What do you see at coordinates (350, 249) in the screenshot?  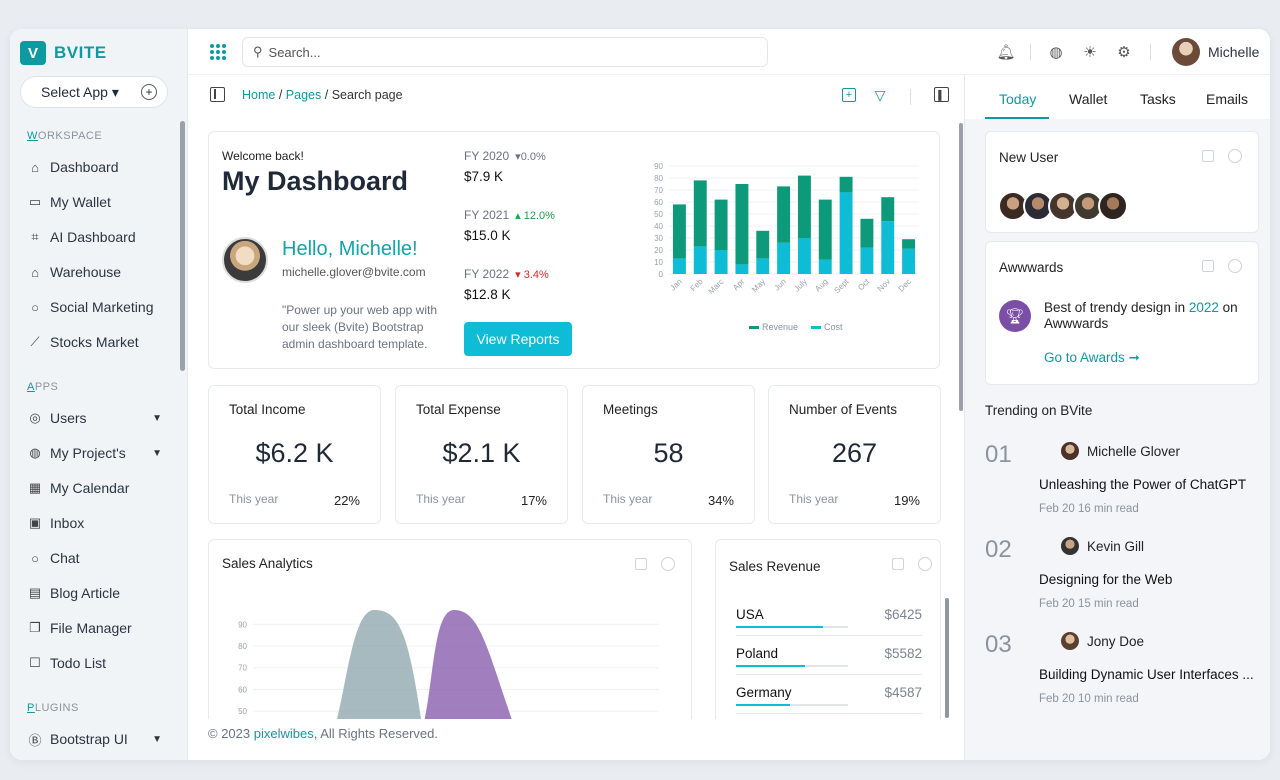 I see `hello-text: Hello, Michelle!` at bounding box center [350, 249].